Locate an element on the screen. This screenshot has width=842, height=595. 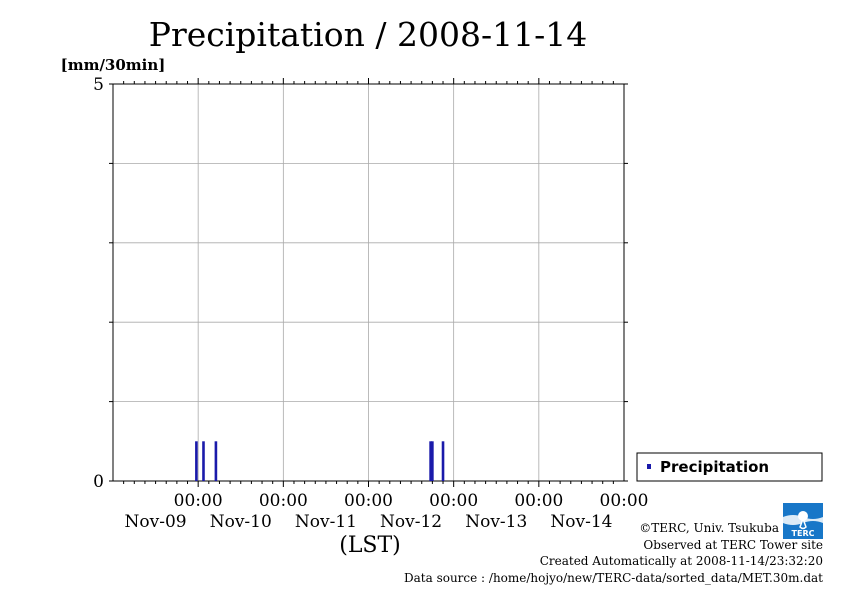
terc-logo-icon: TERC is located at coordinates (803, 521).